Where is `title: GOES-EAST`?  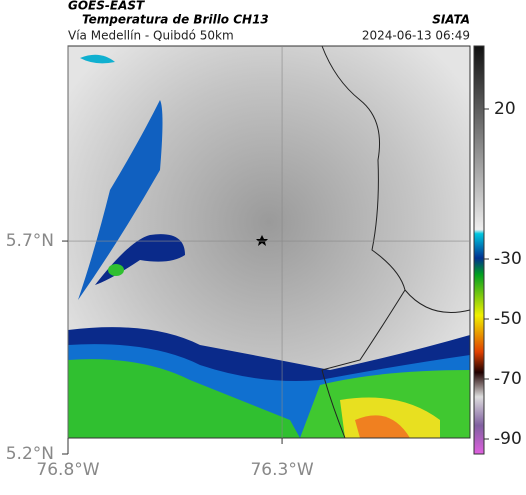 title: GOES-EAST is located at coordinates (106, 6).